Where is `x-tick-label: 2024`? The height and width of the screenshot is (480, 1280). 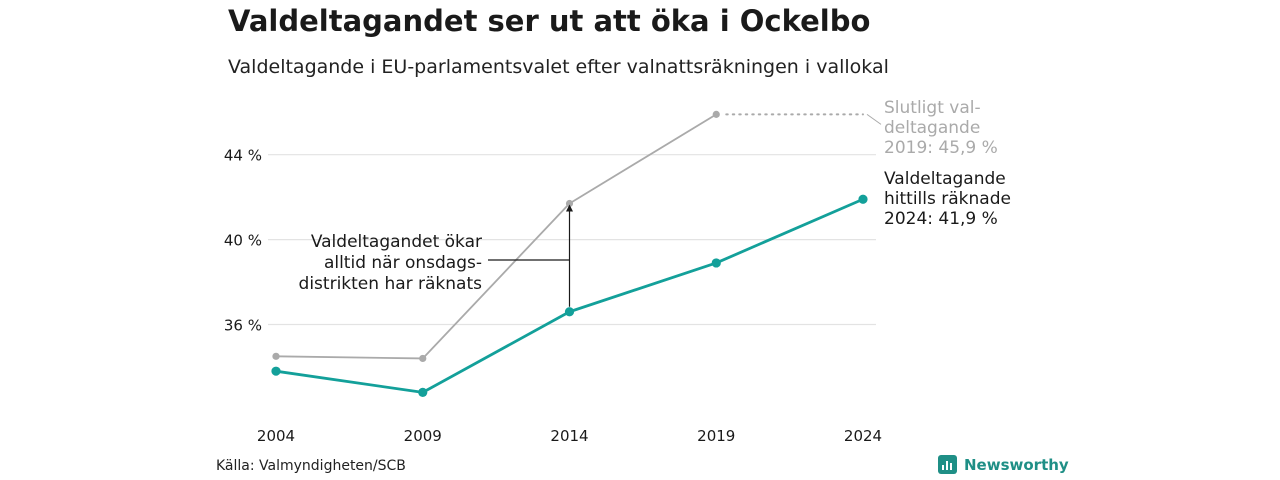
x-tick-label: 2024 is located at coordinates (863, 436).